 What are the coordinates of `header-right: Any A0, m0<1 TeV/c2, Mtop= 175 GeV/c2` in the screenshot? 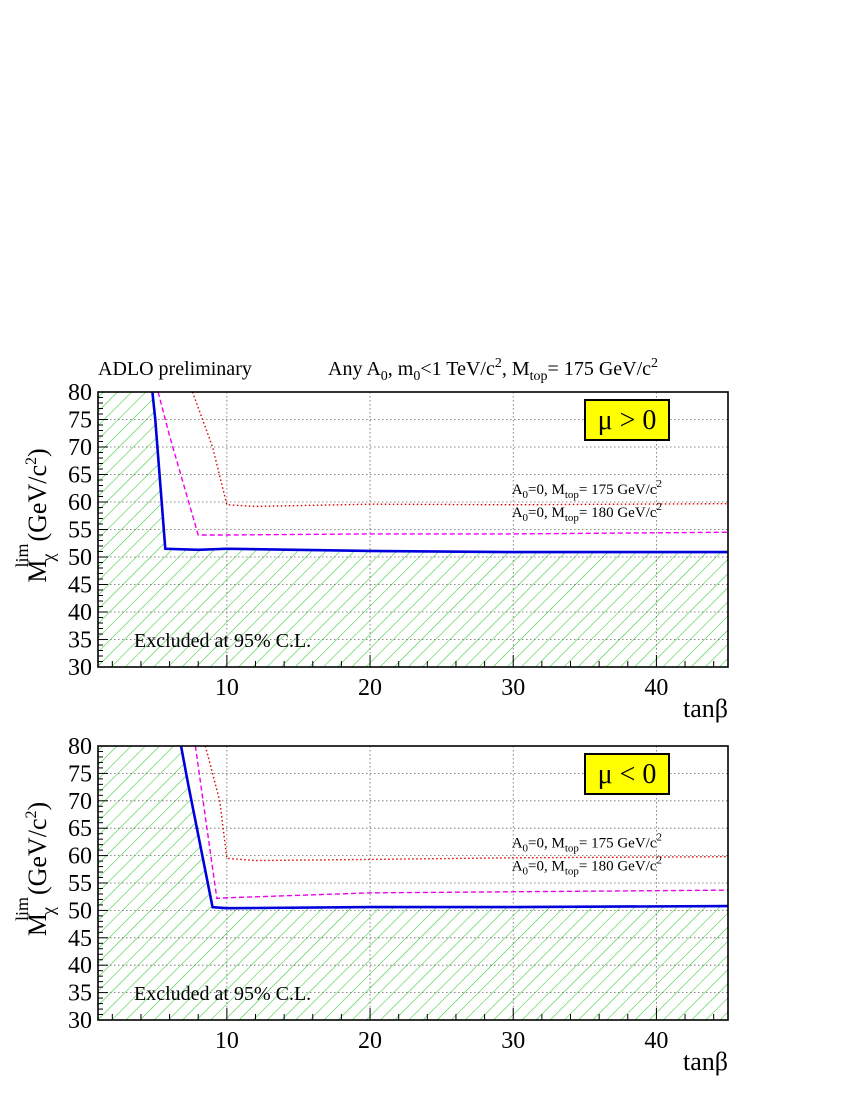 It's located at (493, 370).